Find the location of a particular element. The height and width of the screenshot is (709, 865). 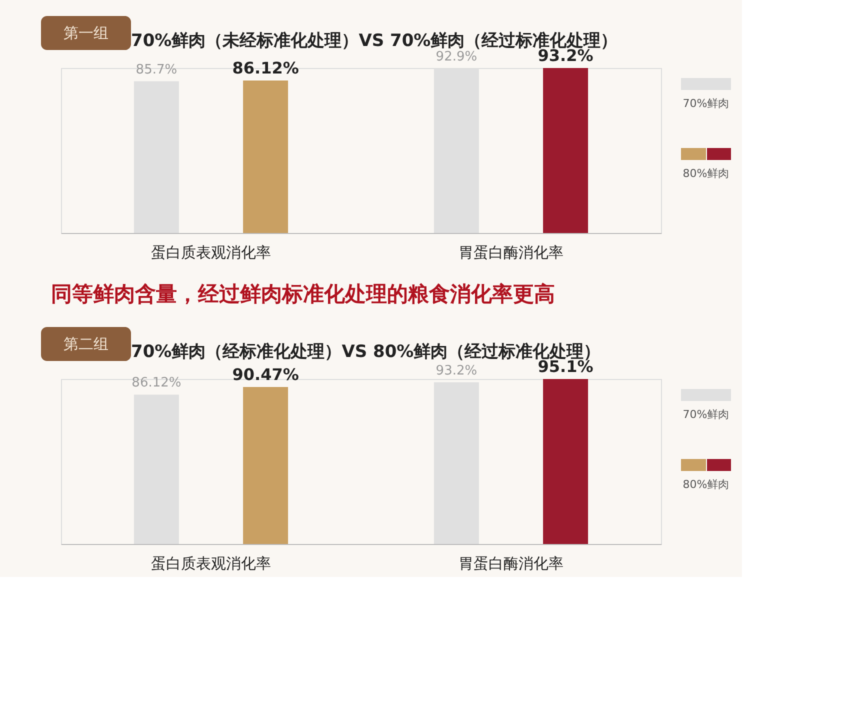

data-label: 90.47% is located at coordinates (265, 374).